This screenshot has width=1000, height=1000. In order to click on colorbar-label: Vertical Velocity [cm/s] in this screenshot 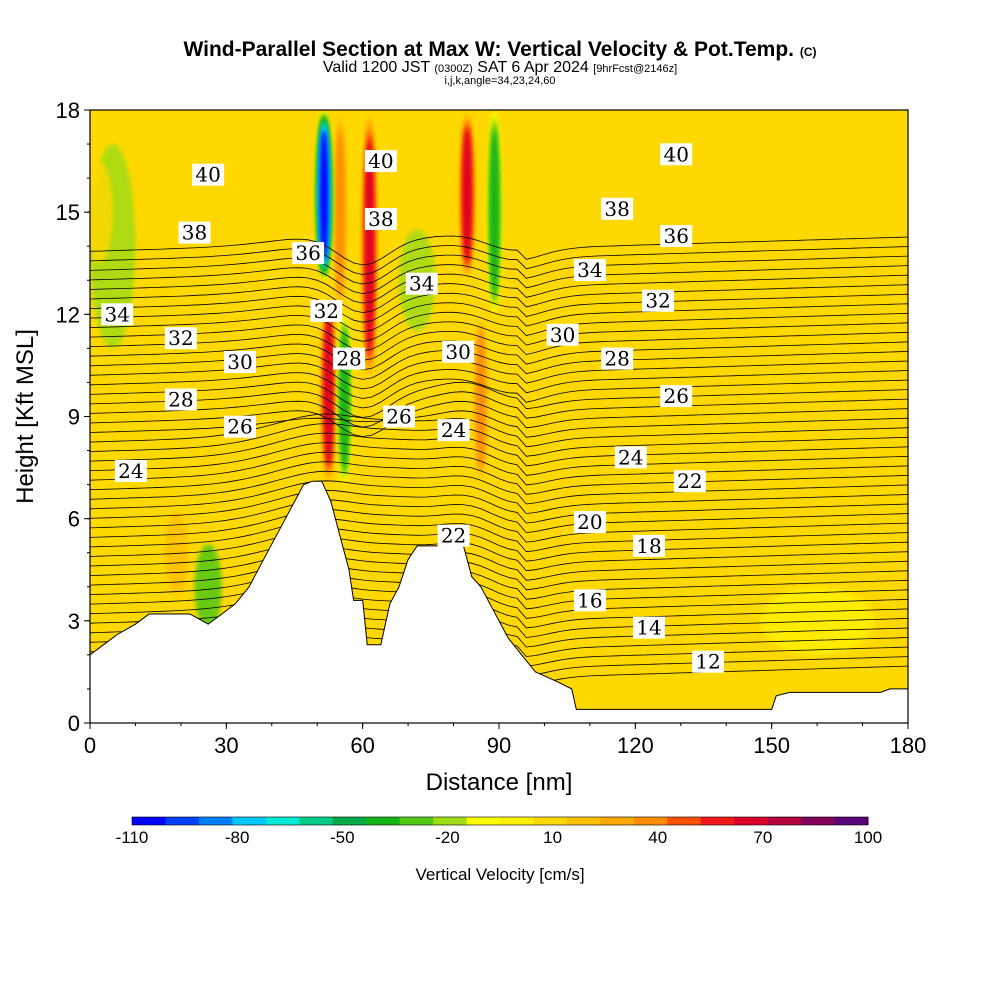, I will do `click(499, 874)`.